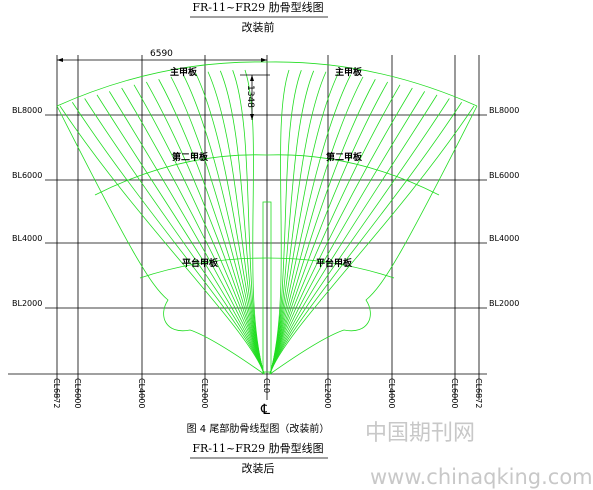 The image size is (593, 490). I want to click on watermark-url: www.chinaqking.com, so click(481, 477).